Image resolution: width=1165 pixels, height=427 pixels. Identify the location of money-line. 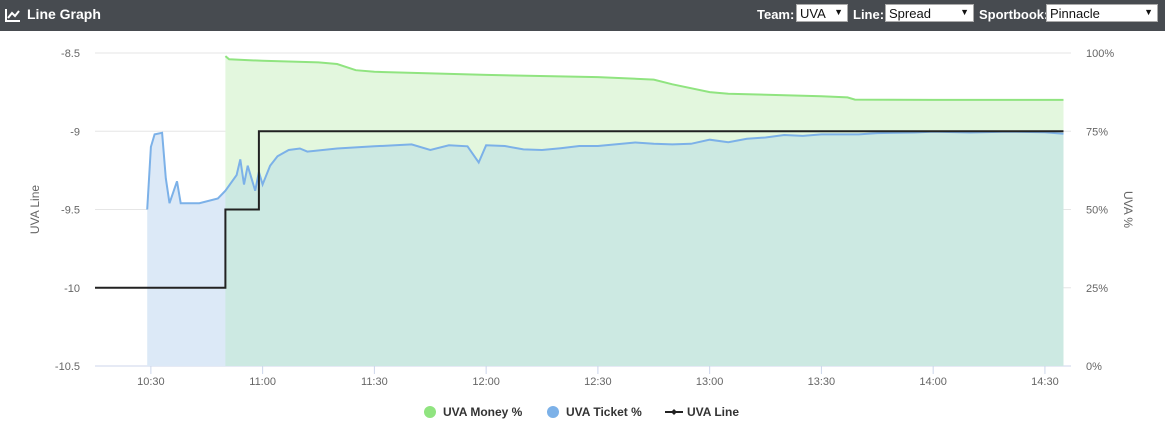
(644, 78).